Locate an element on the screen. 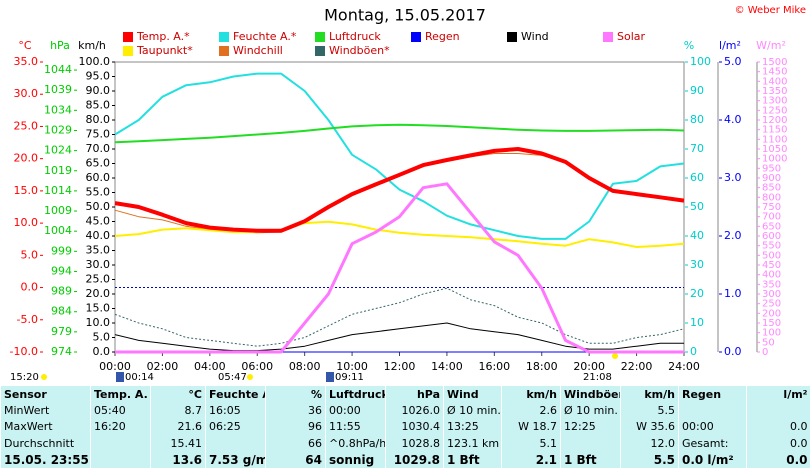 Image resolution: width=810 pixels, height=471 pixels. table-cell: l/m² is located at coordinates (778, 394).